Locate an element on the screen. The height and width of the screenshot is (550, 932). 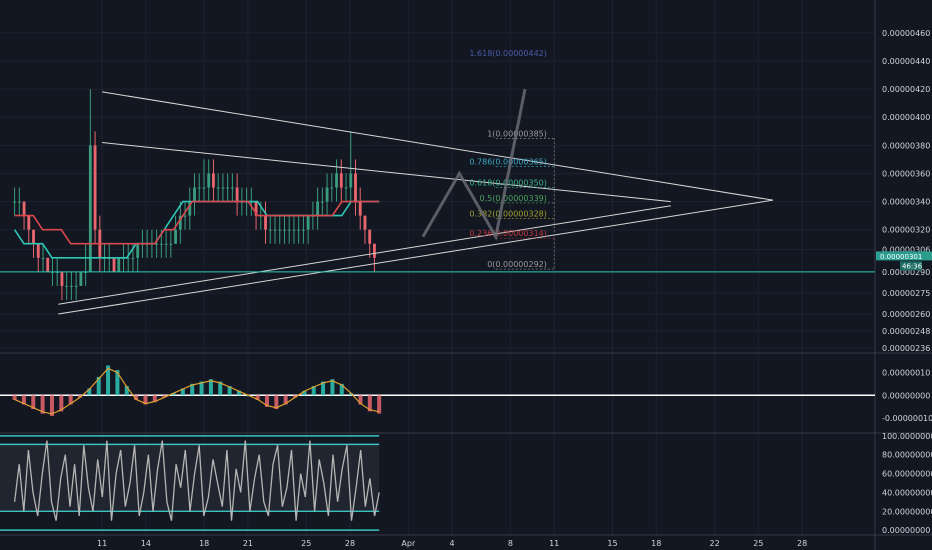
macd-tick-label: -0.00000010 is located at coordinates (907, 418).